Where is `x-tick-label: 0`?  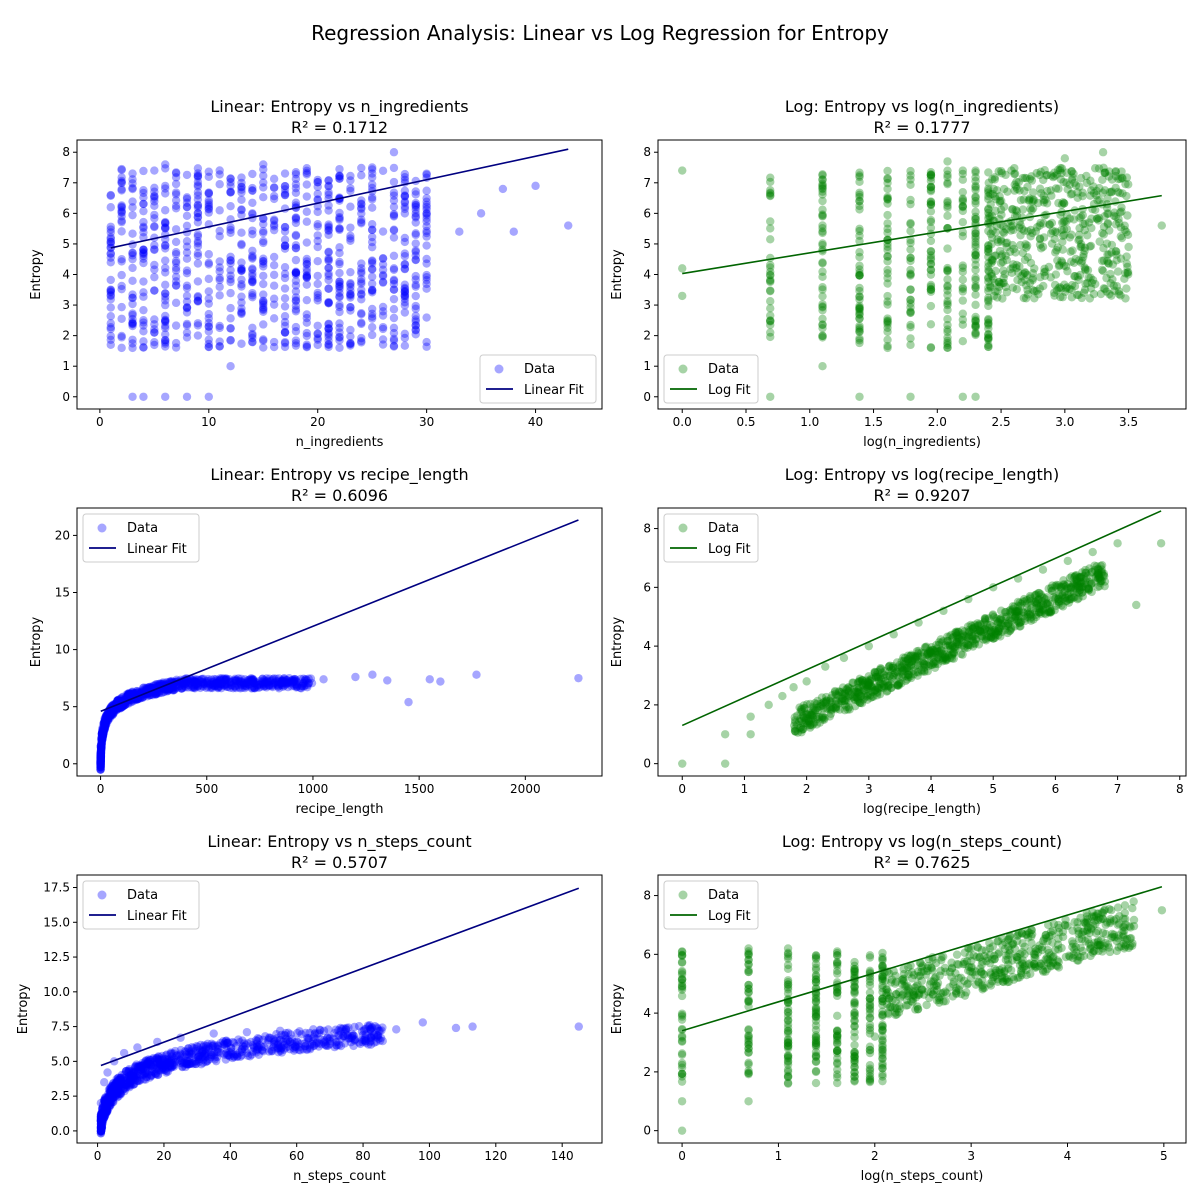
x-tick-label: 0 is located at coordinates (98, 1156).